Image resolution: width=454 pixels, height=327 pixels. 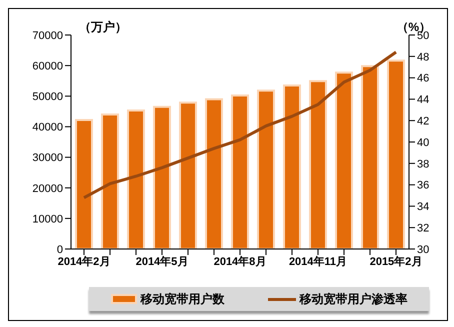 What do you see at coordinates (423, 250) in the screenshot?
I see `y2-tick-label: 30` at bounding box center [423, 250].